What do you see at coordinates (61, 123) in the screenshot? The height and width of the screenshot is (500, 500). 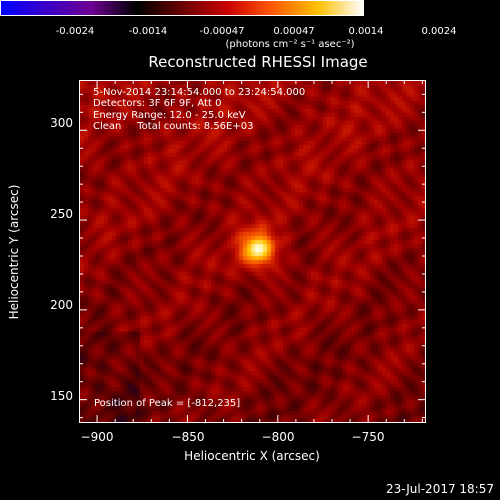 I see `y-tick-label: 300` at bounding box center [61, 123].